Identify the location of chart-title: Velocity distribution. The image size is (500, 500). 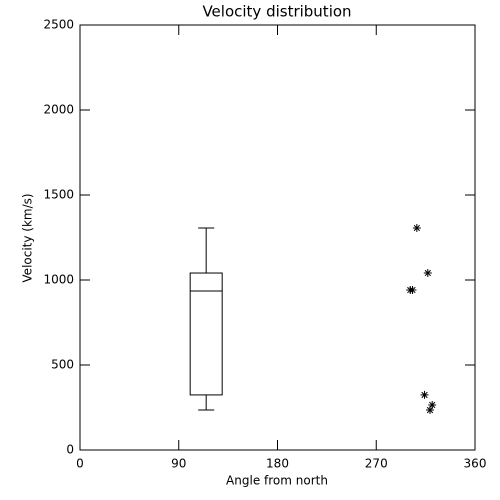
(276, 12).